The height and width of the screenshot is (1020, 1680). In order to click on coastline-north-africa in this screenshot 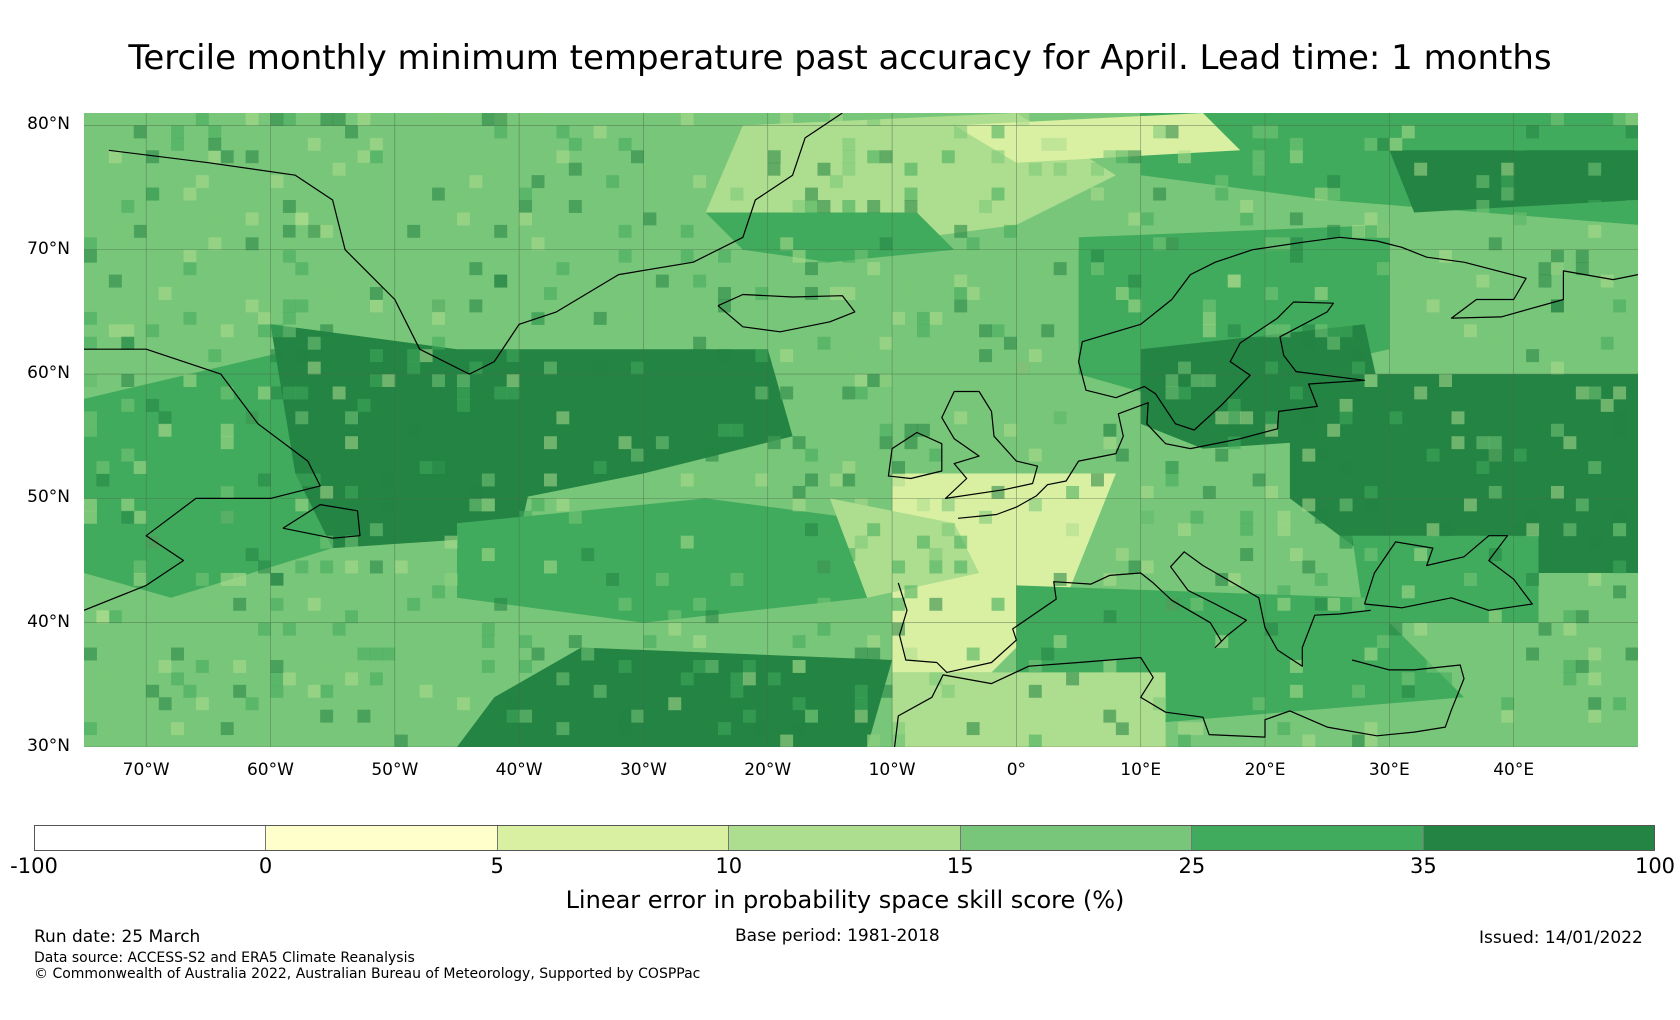, I will do `click(1179, 701)`.